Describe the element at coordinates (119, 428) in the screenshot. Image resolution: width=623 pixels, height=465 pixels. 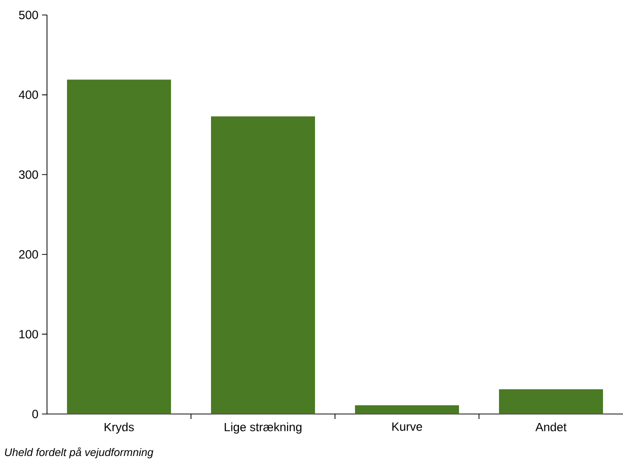
I see `x-tick-label: Kryds` at that location.